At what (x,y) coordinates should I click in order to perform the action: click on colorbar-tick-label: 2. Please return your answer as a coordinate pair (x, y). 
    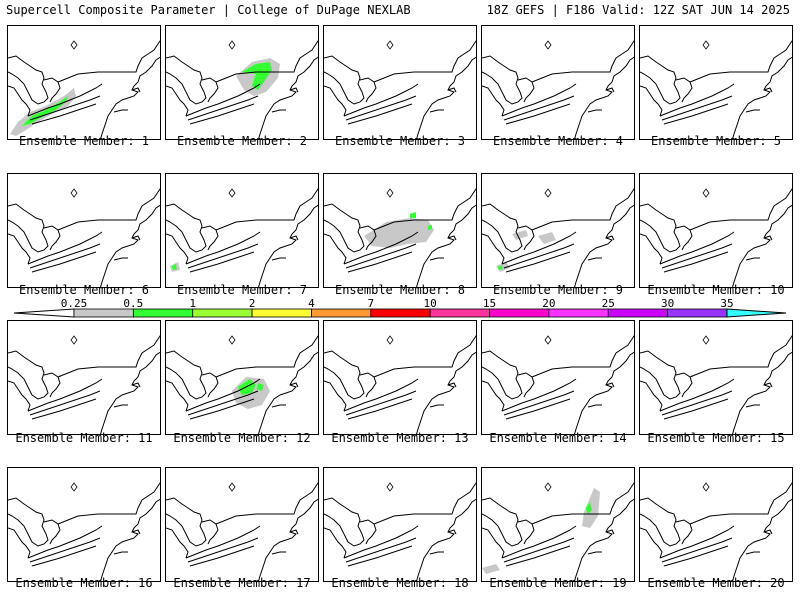
    Looking at the image, I should click on (252, 303).